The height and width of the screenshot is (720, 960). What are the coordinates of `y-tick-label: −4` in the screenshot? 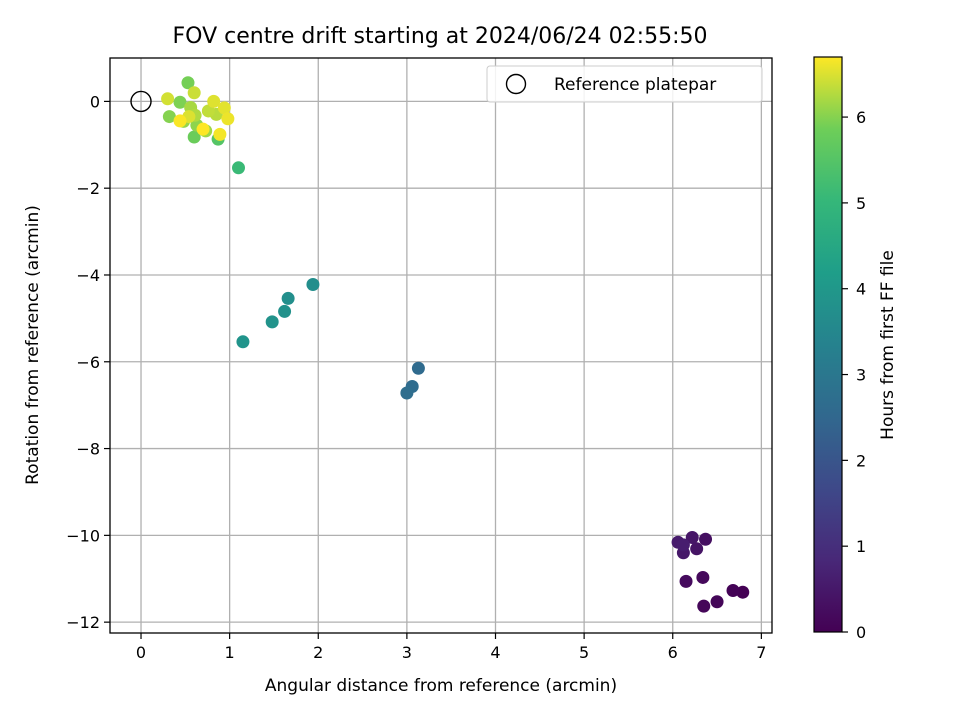 It's located at (88, 275).